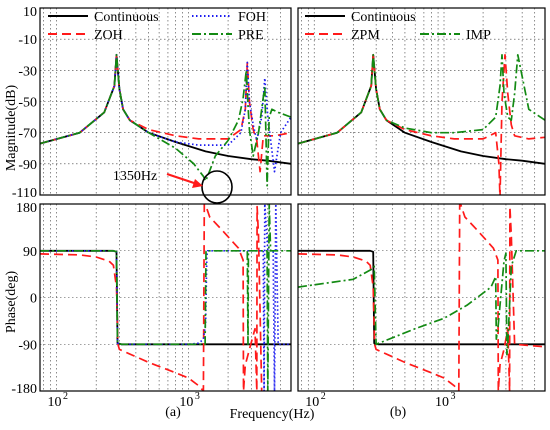  What do you see at coordinates (269, 26) in the screenshot?
I see `legend-layer: Continuous FOH ZOH PRE Continuous ZPM IMP` at bounding box center [269, 26].